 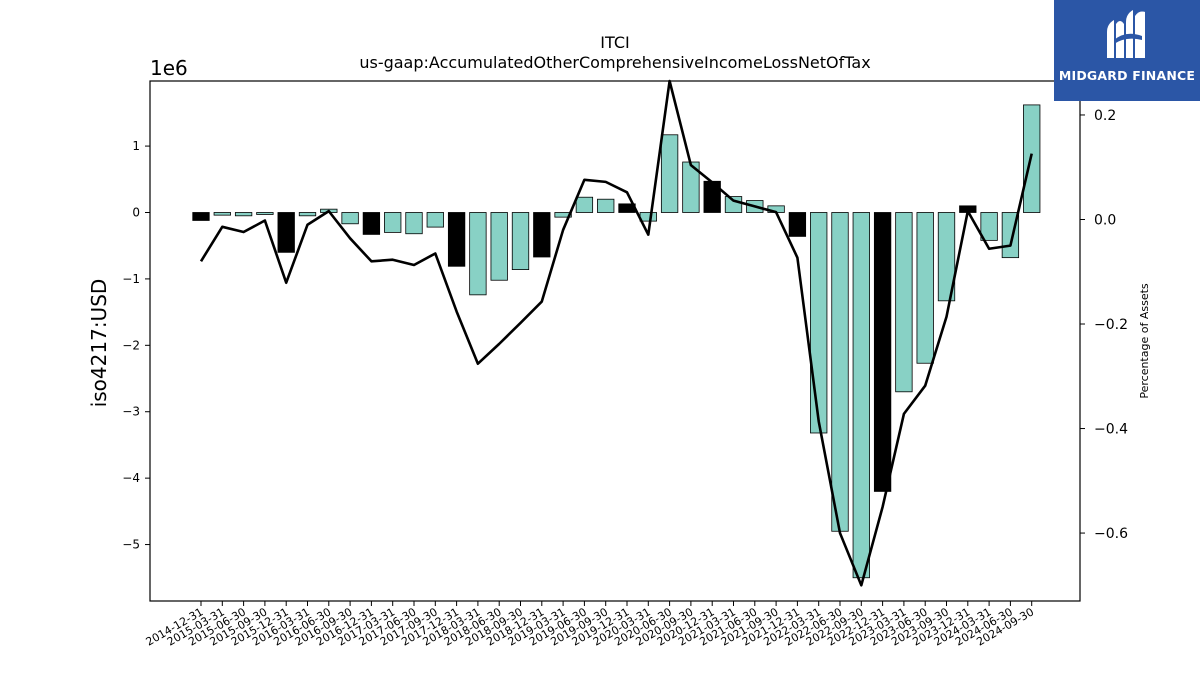 I want to click on y-tick-label: −3, so click(x=131, y=412).